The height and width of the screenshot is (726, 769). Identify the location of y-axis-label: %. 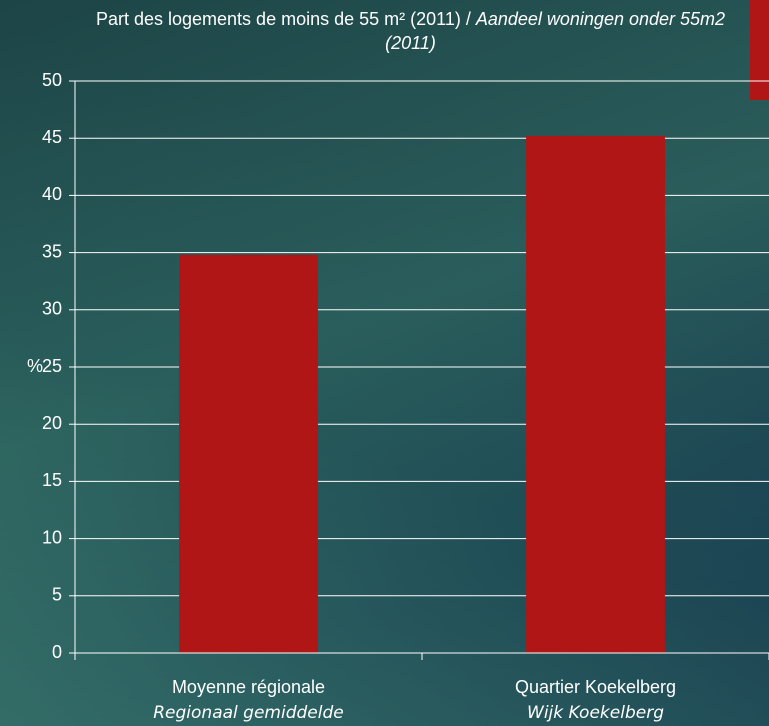
(35, 366).